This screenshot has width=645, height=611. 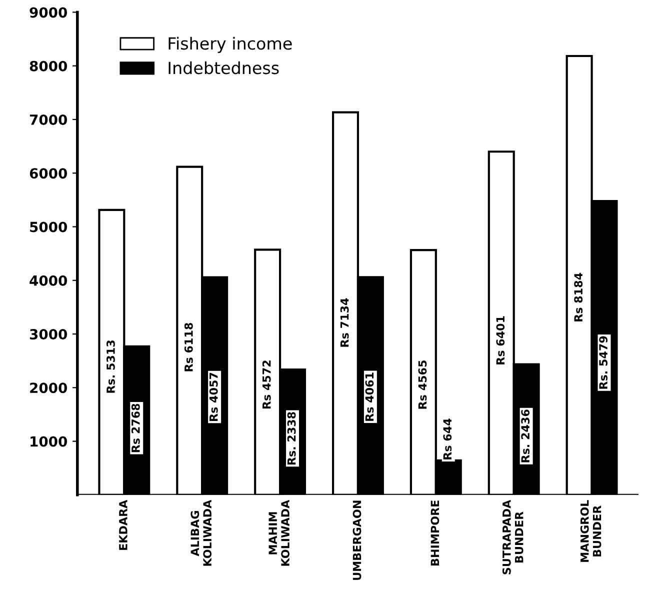 I want to click on data-label: Rs 6118, so click(x=188, y=347).